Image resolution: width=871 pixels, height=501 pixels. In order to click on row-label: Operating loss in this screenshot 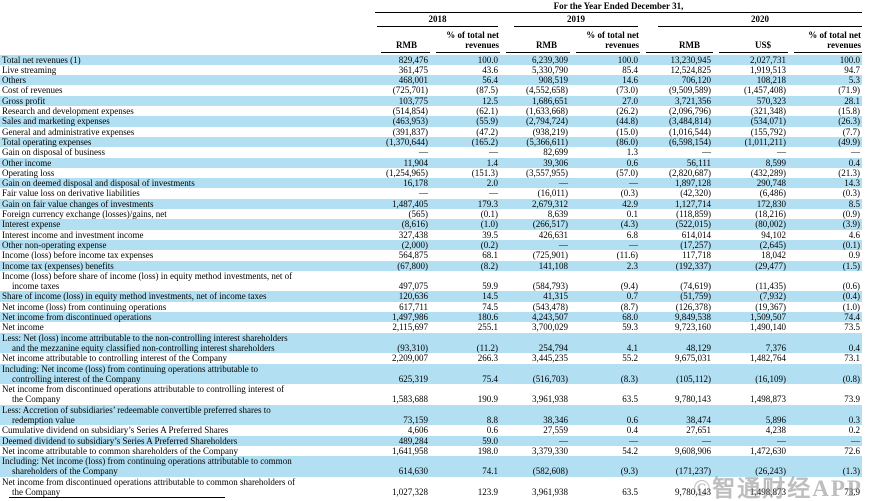, I will do `click(28, 172)`.